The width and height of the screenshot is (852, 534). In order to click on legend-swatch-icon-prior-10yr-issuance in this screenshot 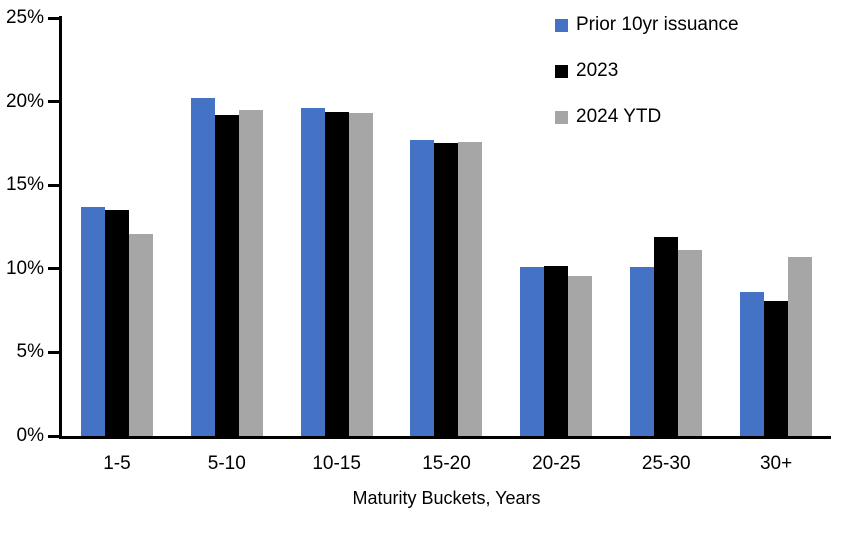, I will do `click(561, 25)`.